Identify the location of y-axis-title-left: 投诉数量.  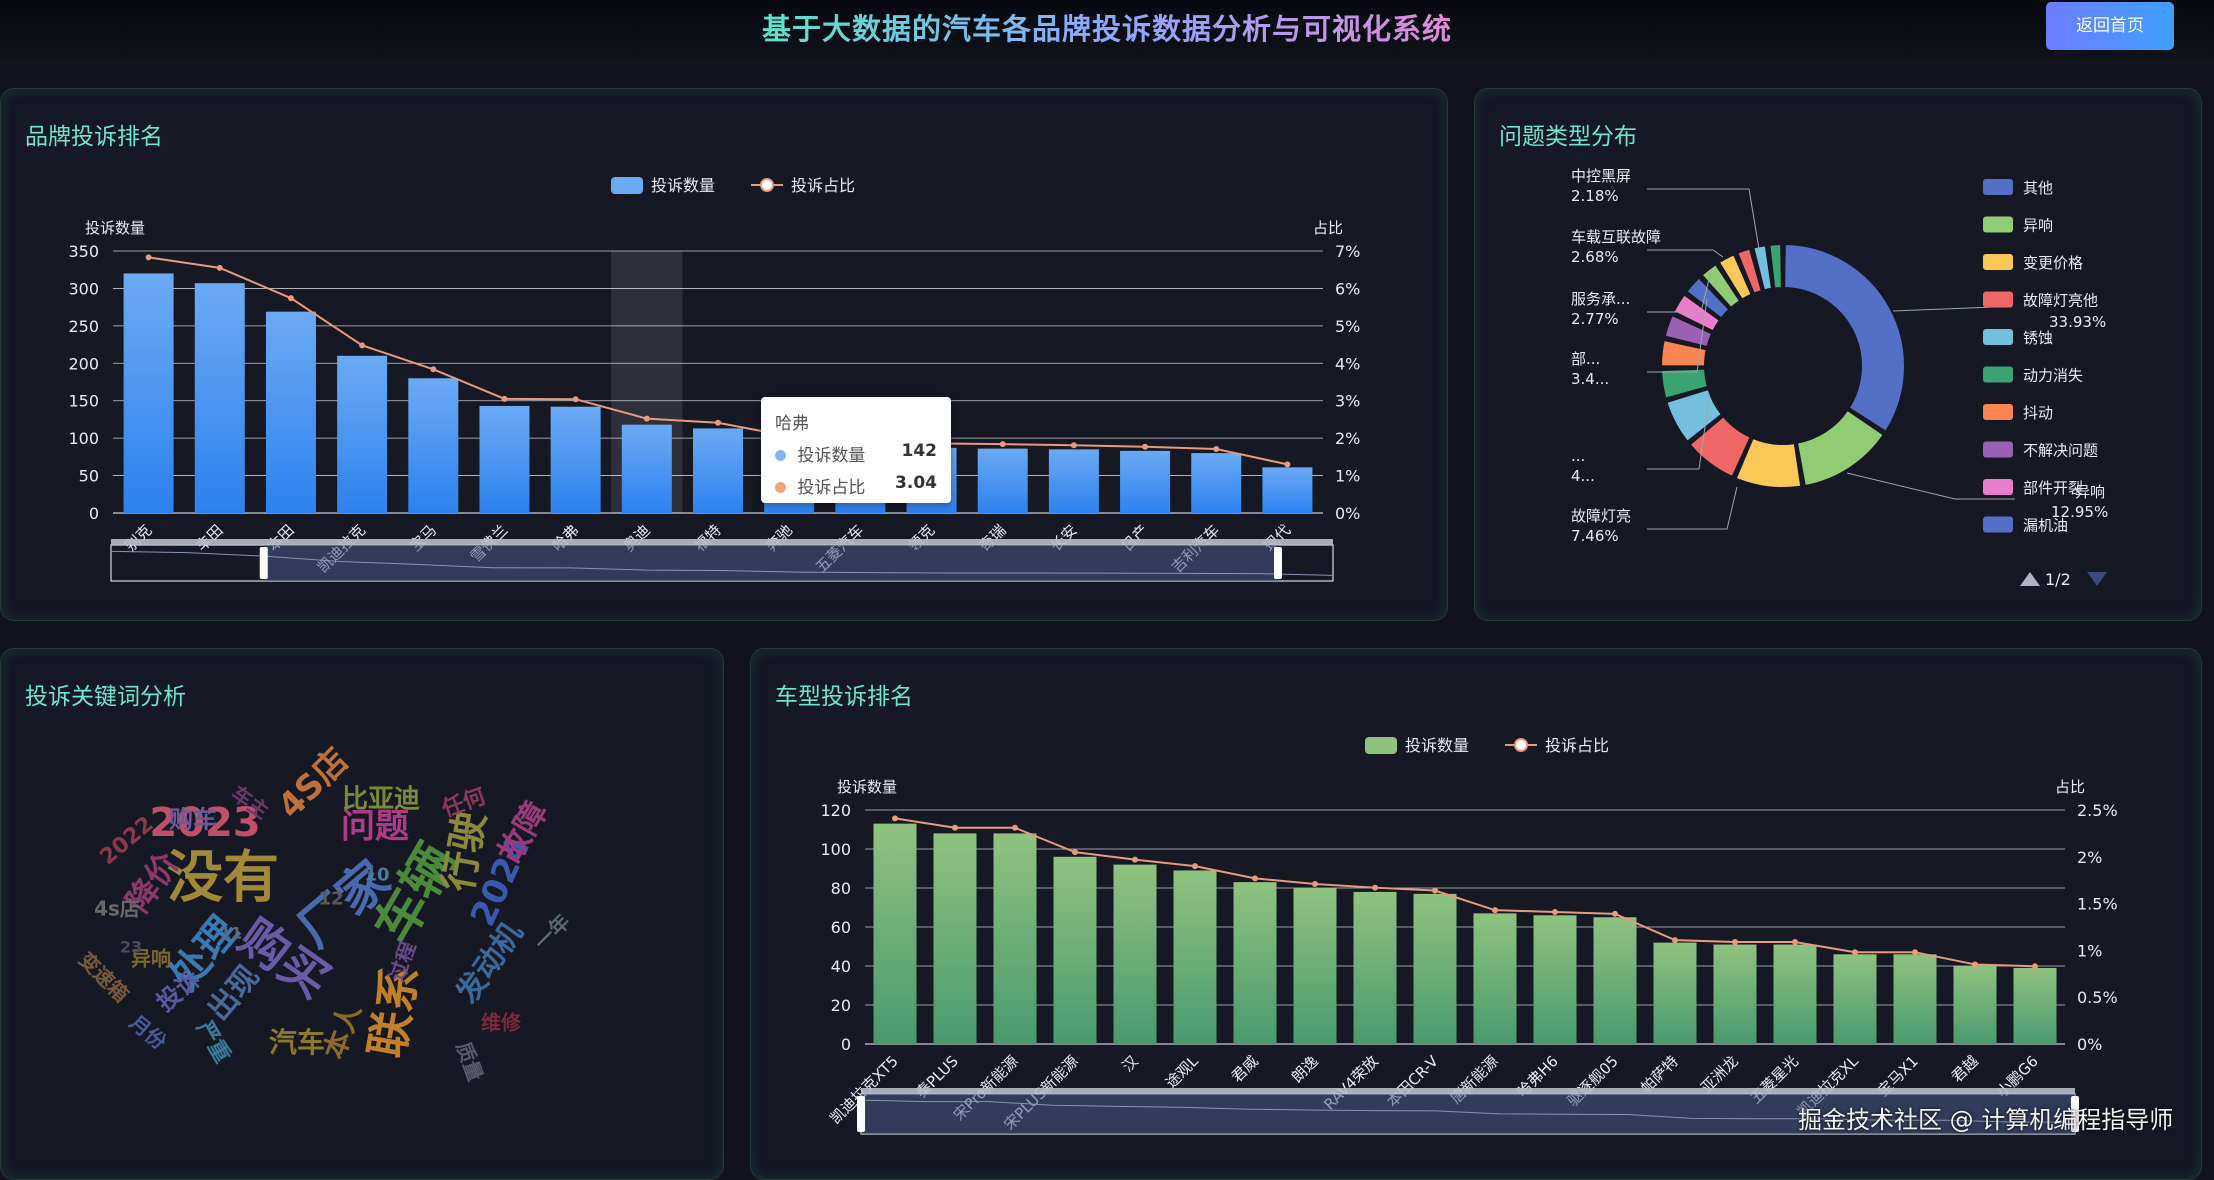
(867, 787).